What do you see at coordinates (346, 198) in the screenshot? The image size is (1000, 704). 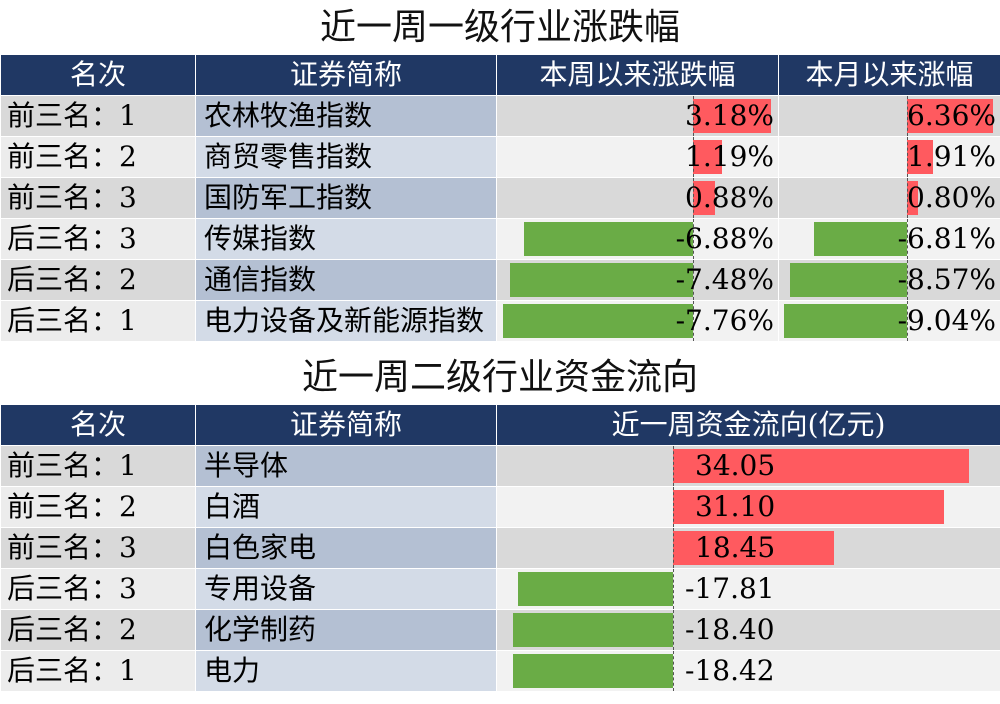 I see `security-name-cell: 国防军工指数` at bounding box center [346, 198].